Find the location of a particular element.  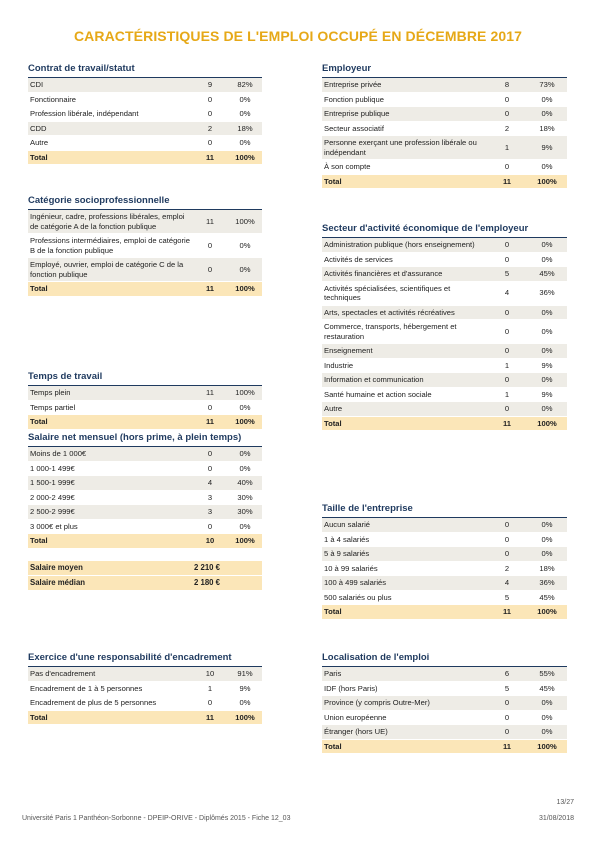

row-label: Santé humaine et action sociale is located at coordinates (378, 394).